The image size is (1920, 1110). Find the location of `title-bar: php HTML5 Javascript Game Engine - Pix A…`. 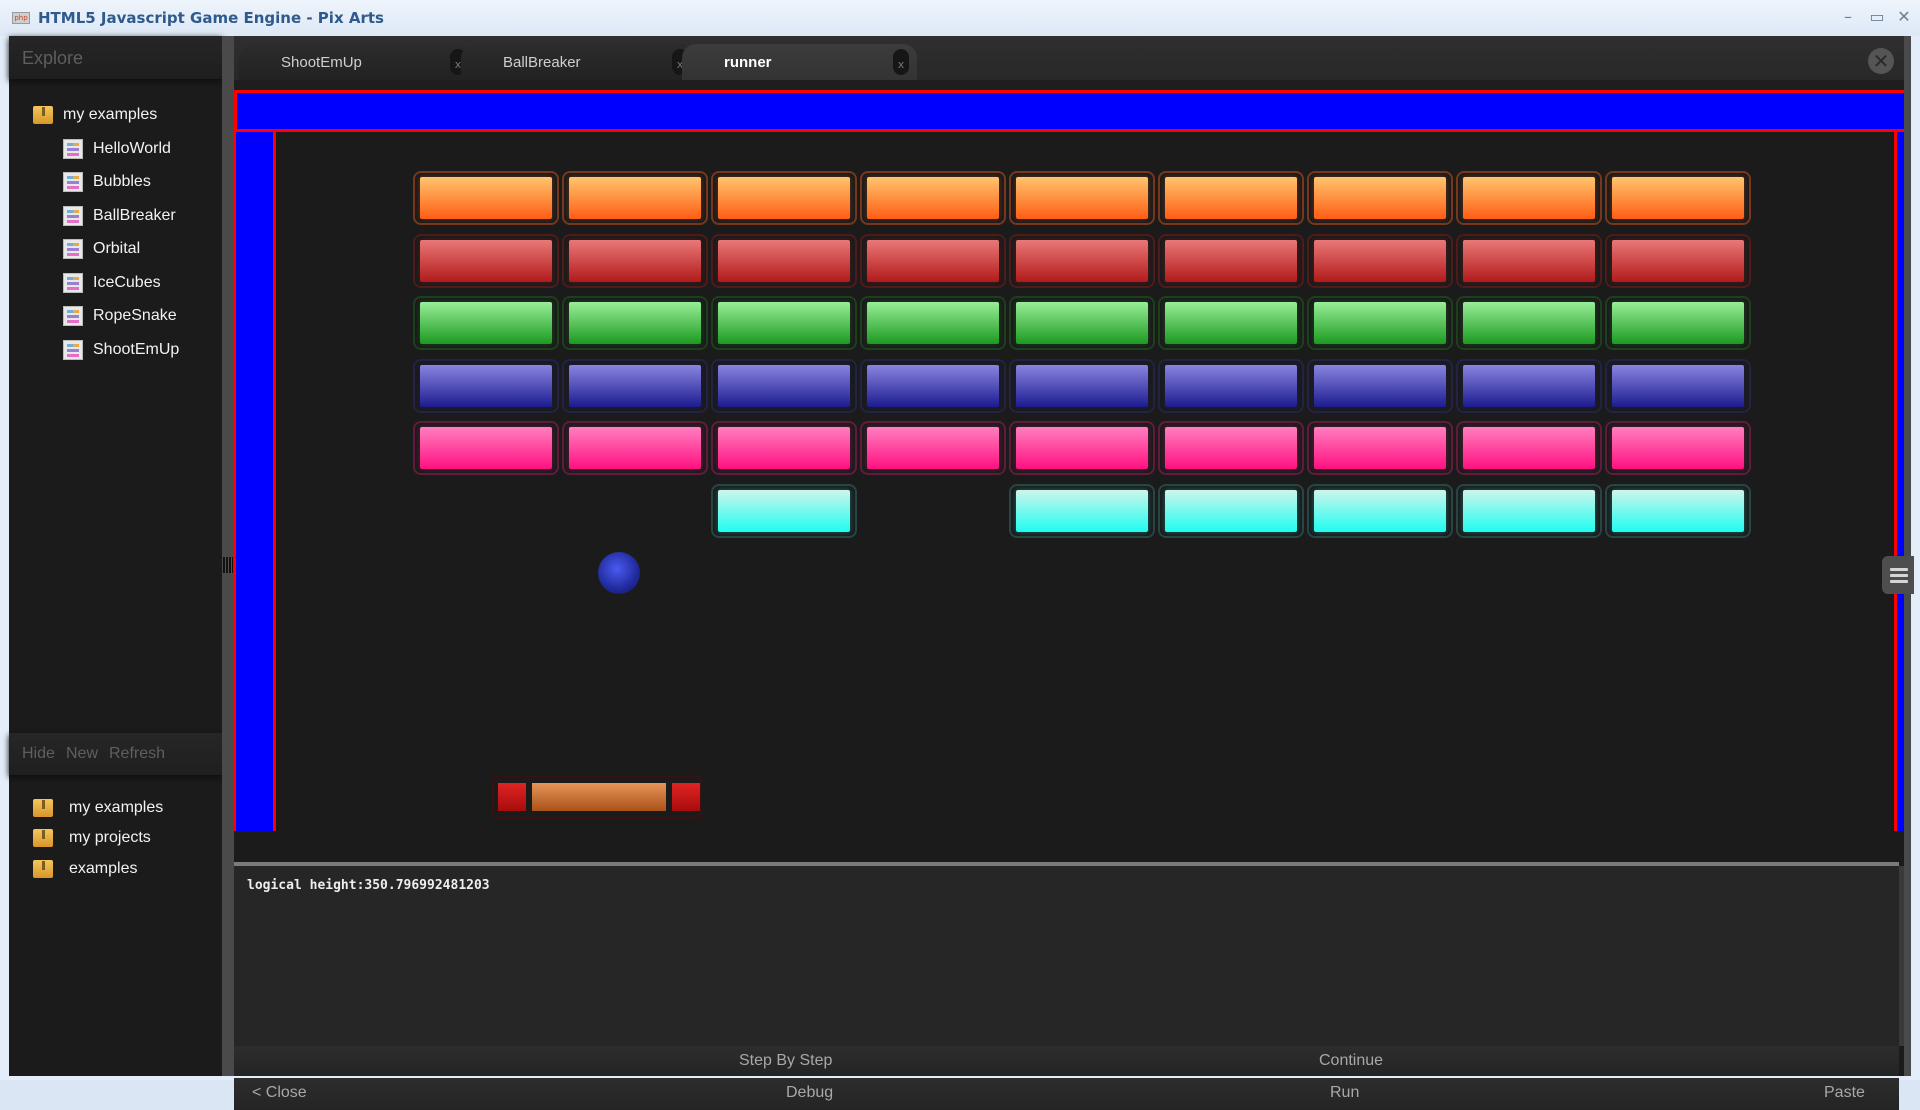

title-bar: php HTML5 Javascript Game Engine - Pix A… is located at coordinates (960, 18).